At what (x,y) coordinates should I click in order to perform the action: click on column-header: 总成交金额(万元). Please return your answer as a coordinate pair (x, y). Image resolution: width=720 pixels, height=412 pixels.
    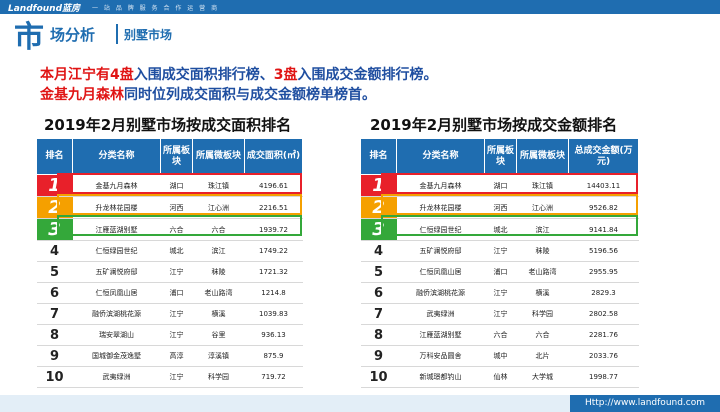
    Looking at the image, I should click on (603, 156).